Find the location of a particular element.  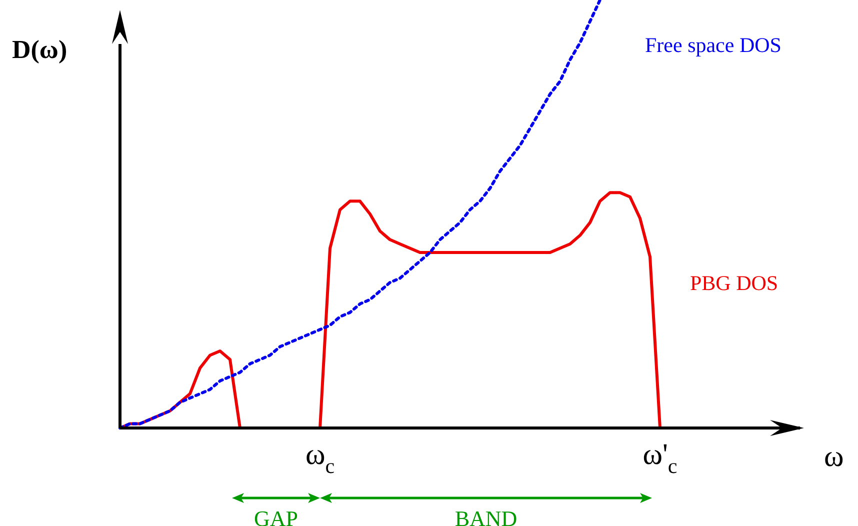

text: BAND is located at coordinates (486, 516).